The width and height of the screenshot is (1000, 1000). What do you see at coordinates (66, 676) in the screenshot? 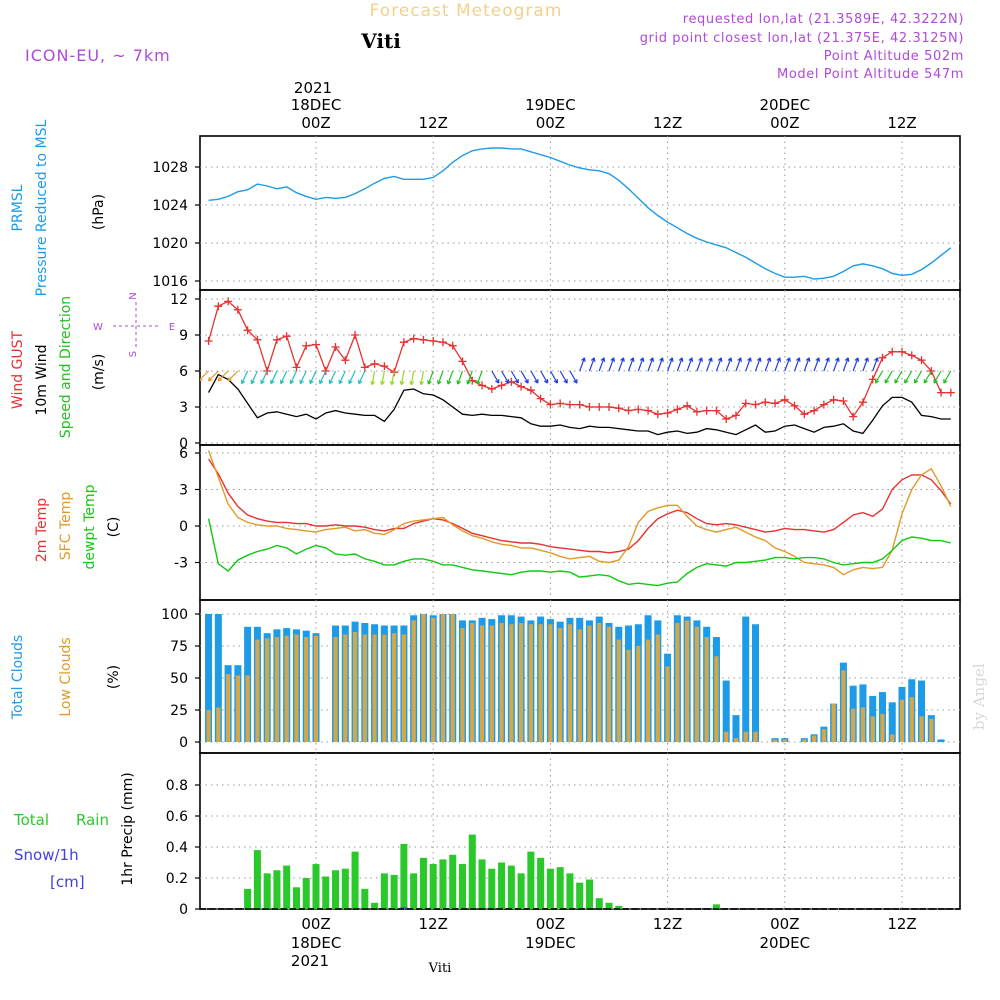
I see `low-clouds-label: Low Clouds` at bounding box center [66, 676].